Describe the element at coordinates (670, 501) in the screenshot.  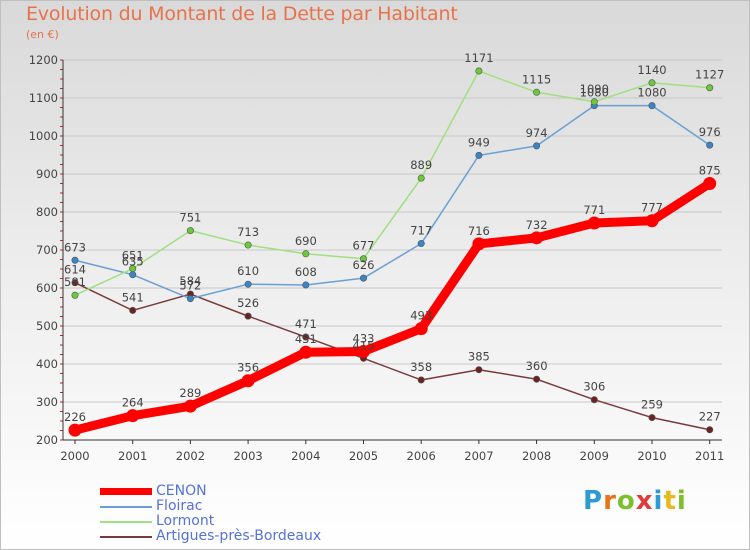
I see `logo-letter: t` at that location.